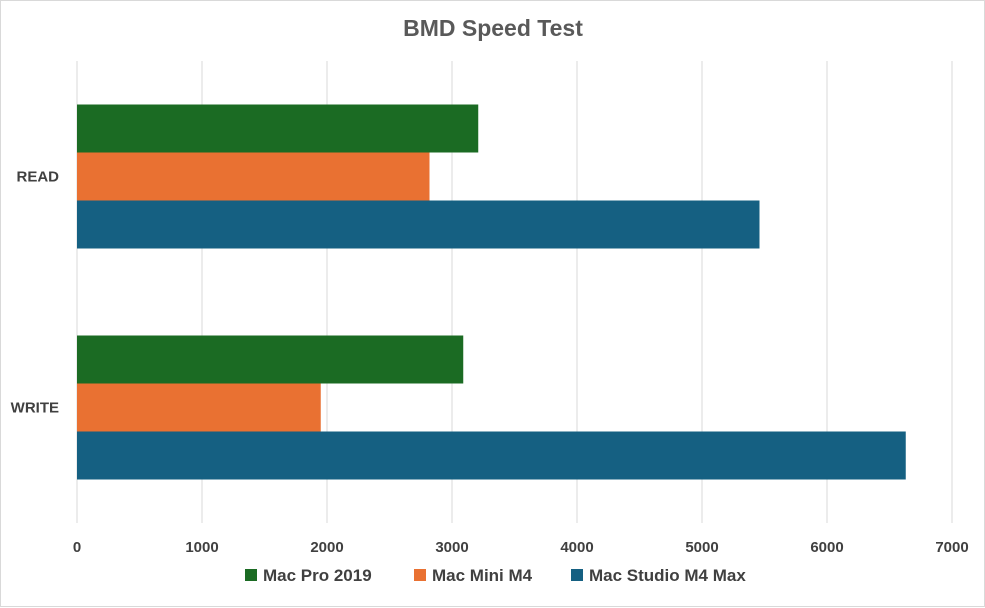 The image size is (985, 608). Describe the element at coordinates (37, 177) in the screenshot. I see `category-label: READ` at that location.